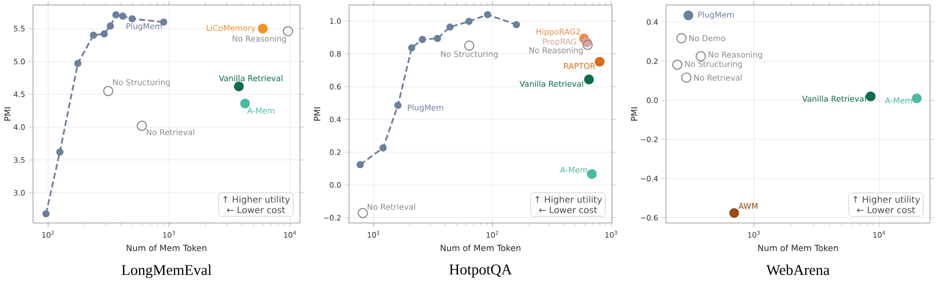  What do you see at coordinates (798, 270) in the screenshot?
I see `text: WebArena` at bounding box center [798, 270].